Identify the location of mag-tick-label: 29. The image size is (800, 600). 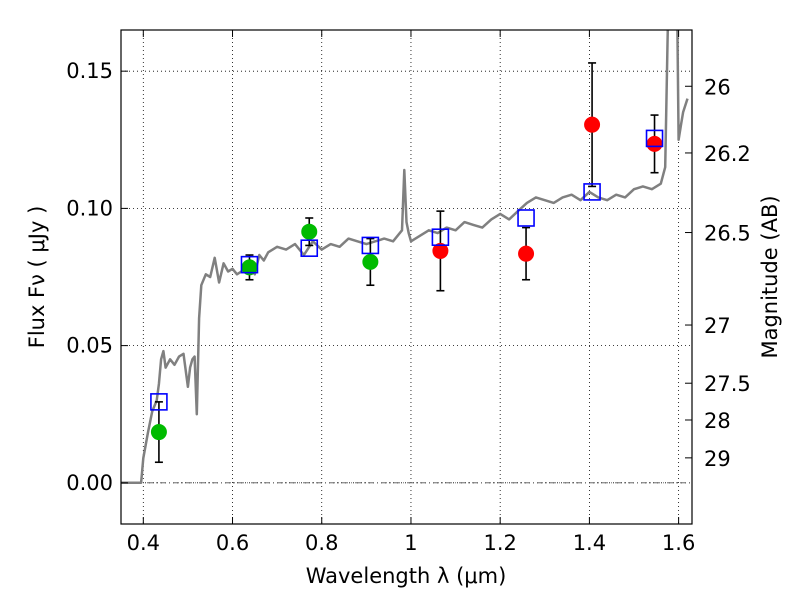
(717, 459).